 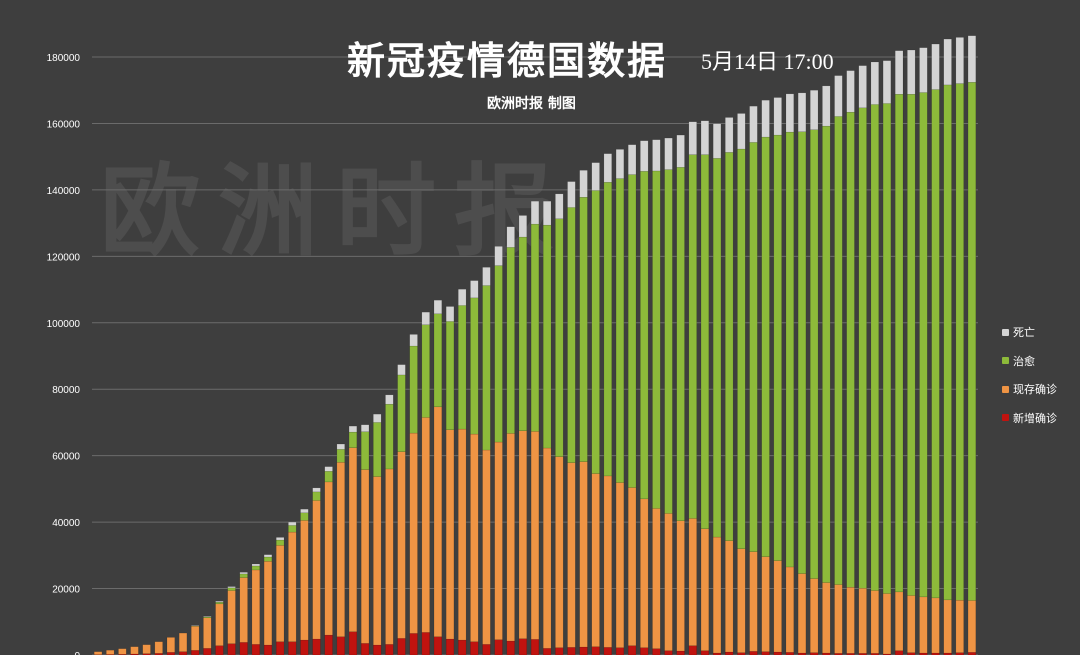 I want to click on y-tick-label: 100000, so click(x=64, y=324).